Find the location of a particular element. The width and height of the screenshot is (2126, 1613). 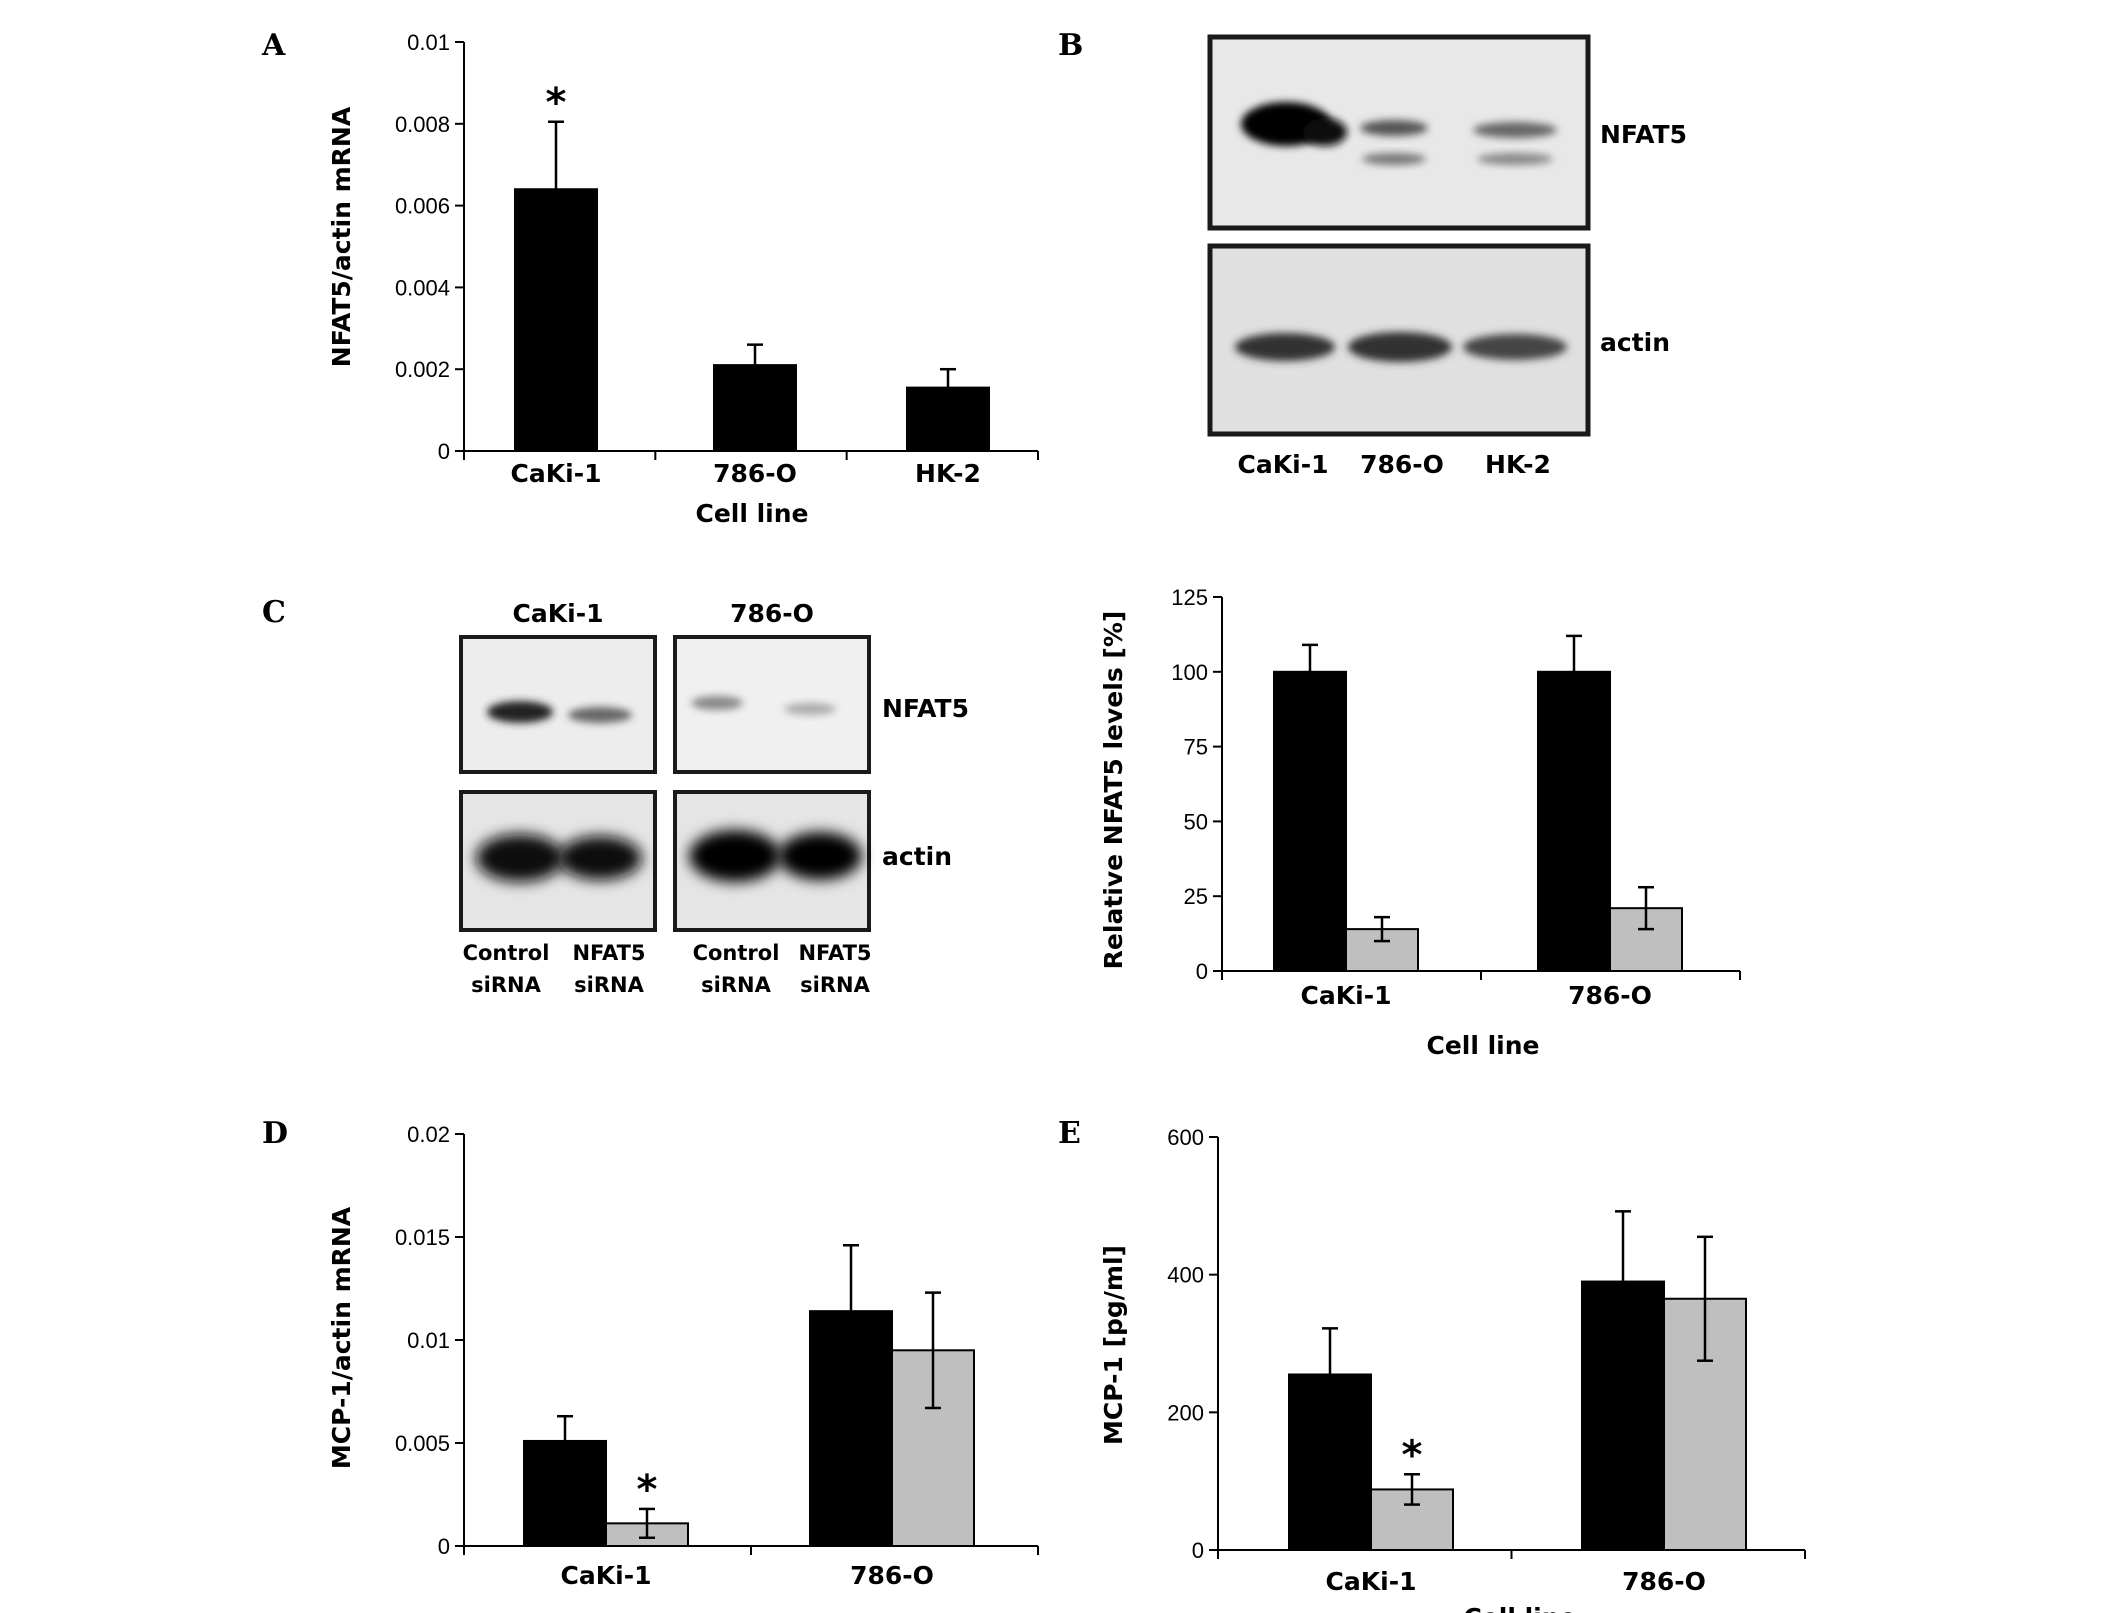

blot-b-lane-hk2: HK-2 is located at coordinates (1518, 464).